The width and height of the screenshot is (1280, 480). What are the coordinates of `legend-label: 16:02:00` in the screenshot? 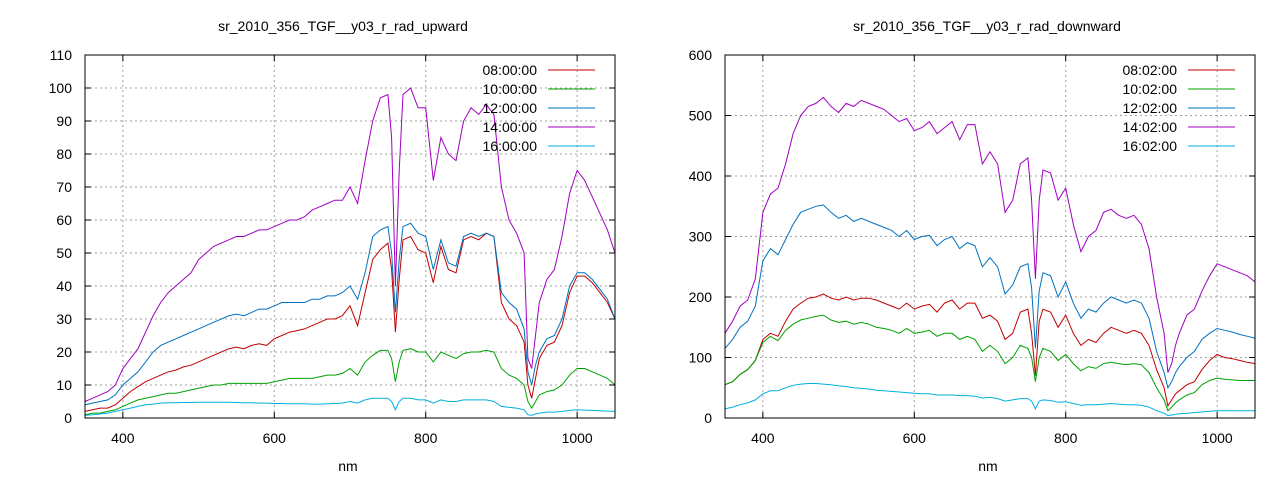 It's located at (1150, 146).